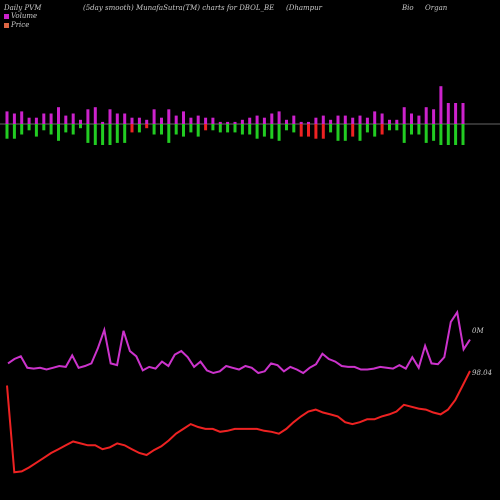  What do you see at coordinates (23, 8) in the screenshot?
I see `chart-type-label: Daily PVM` at bounding box center [23, 8].